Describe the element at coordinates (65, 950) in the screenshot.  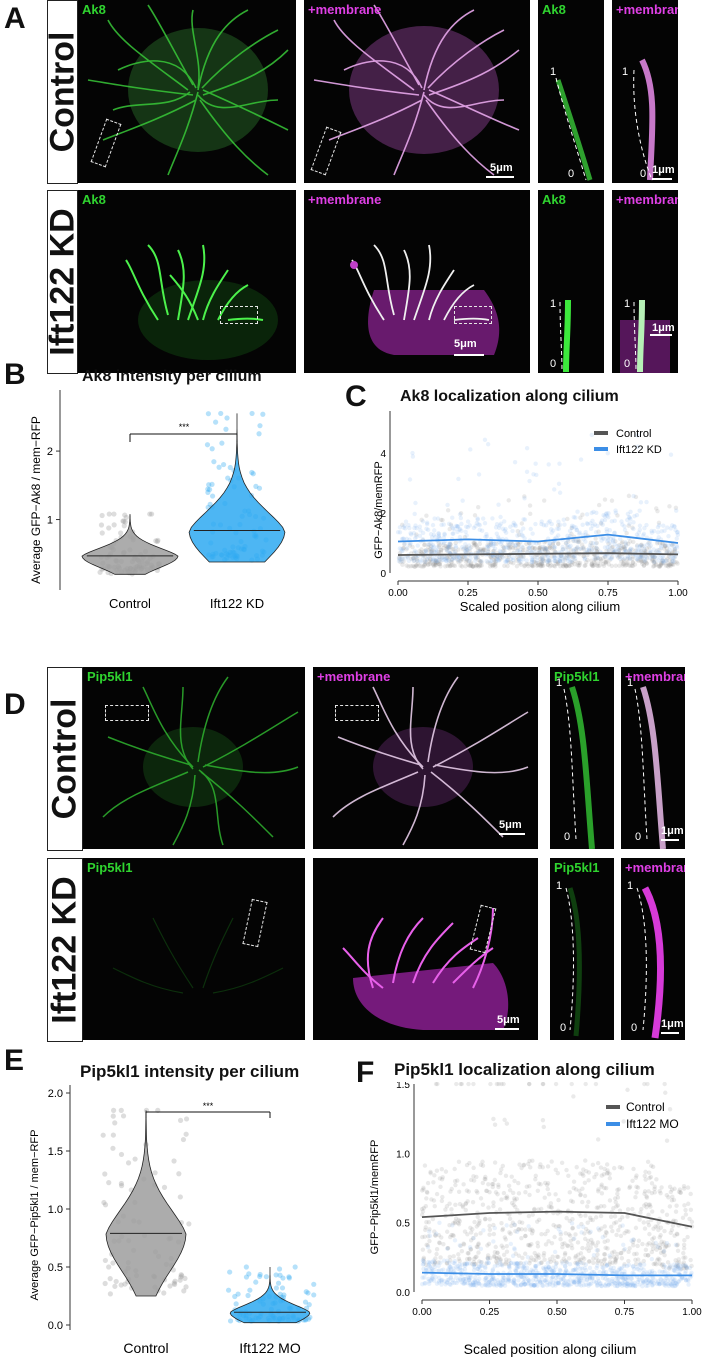
I see `condition-label-kd-d: Ift122 KD` at that location.